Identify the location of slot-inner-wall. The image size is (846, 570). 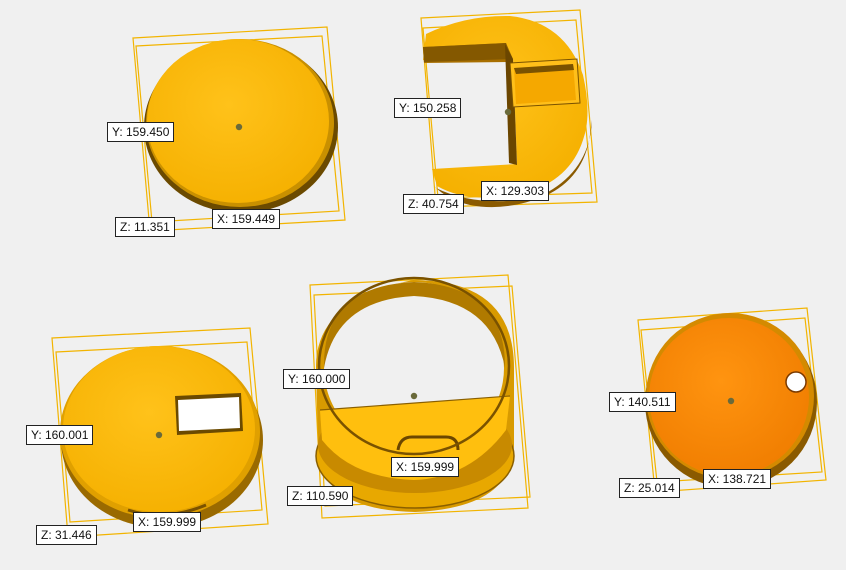
(511, 104).